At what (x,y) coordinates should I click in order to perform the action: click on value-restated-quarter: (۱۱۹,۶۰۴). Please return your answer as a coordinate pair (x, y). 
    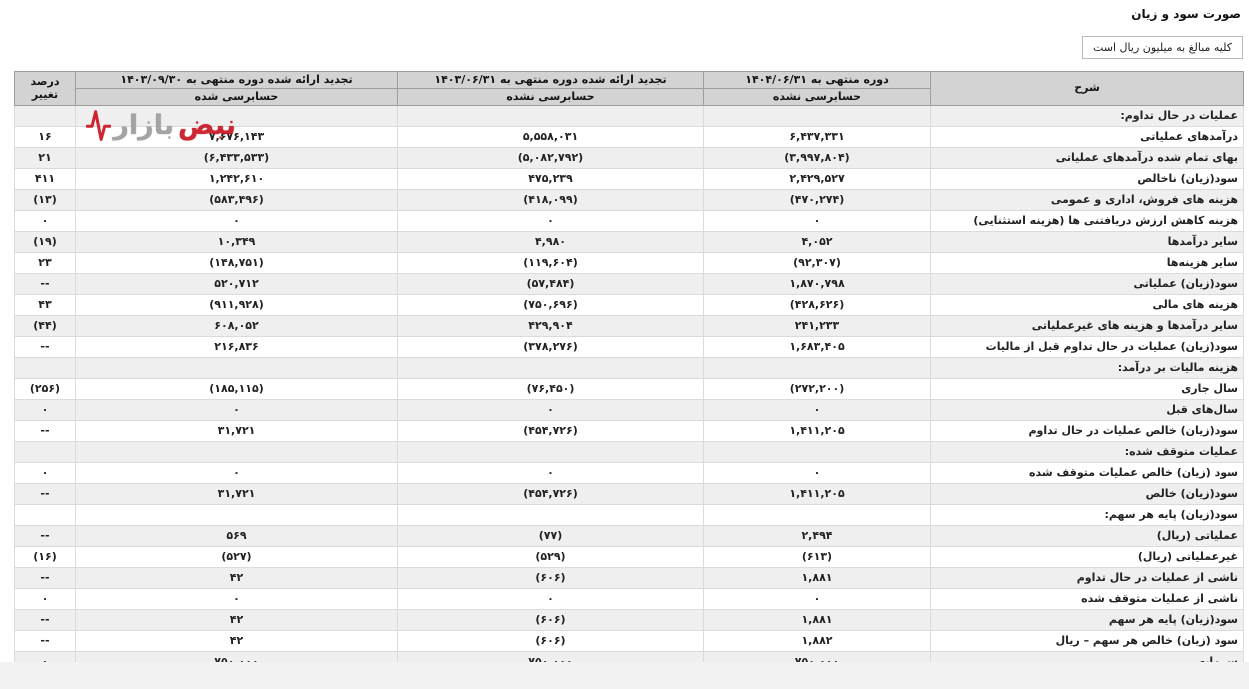
    Looking at the image, I should click on (550, 262).